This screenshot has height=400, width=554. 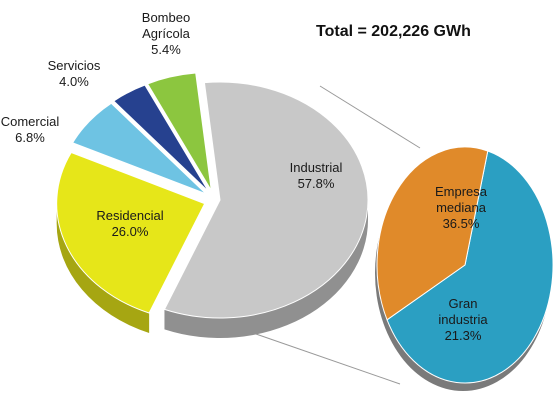 What do you see at coordinates (461, 191) in the screenshot?
I see `label-empresa-mediana-line-1: Empresa` at bounding box center [461, 191].